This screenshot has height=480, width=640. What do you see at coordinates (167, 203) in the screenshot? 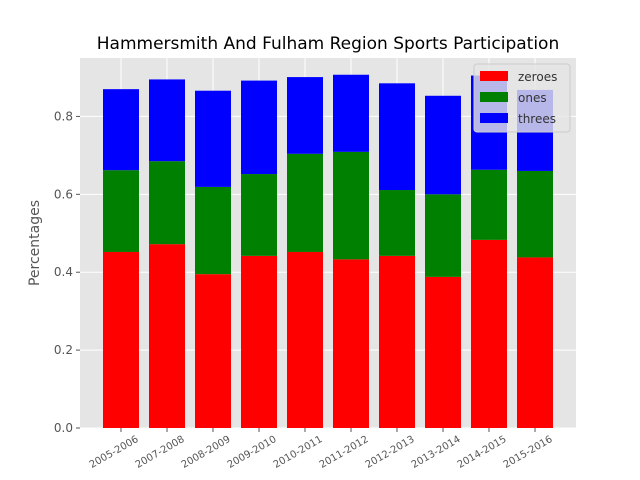
I see `bar-ones-2007-2008` at bounding box center [167, 203].